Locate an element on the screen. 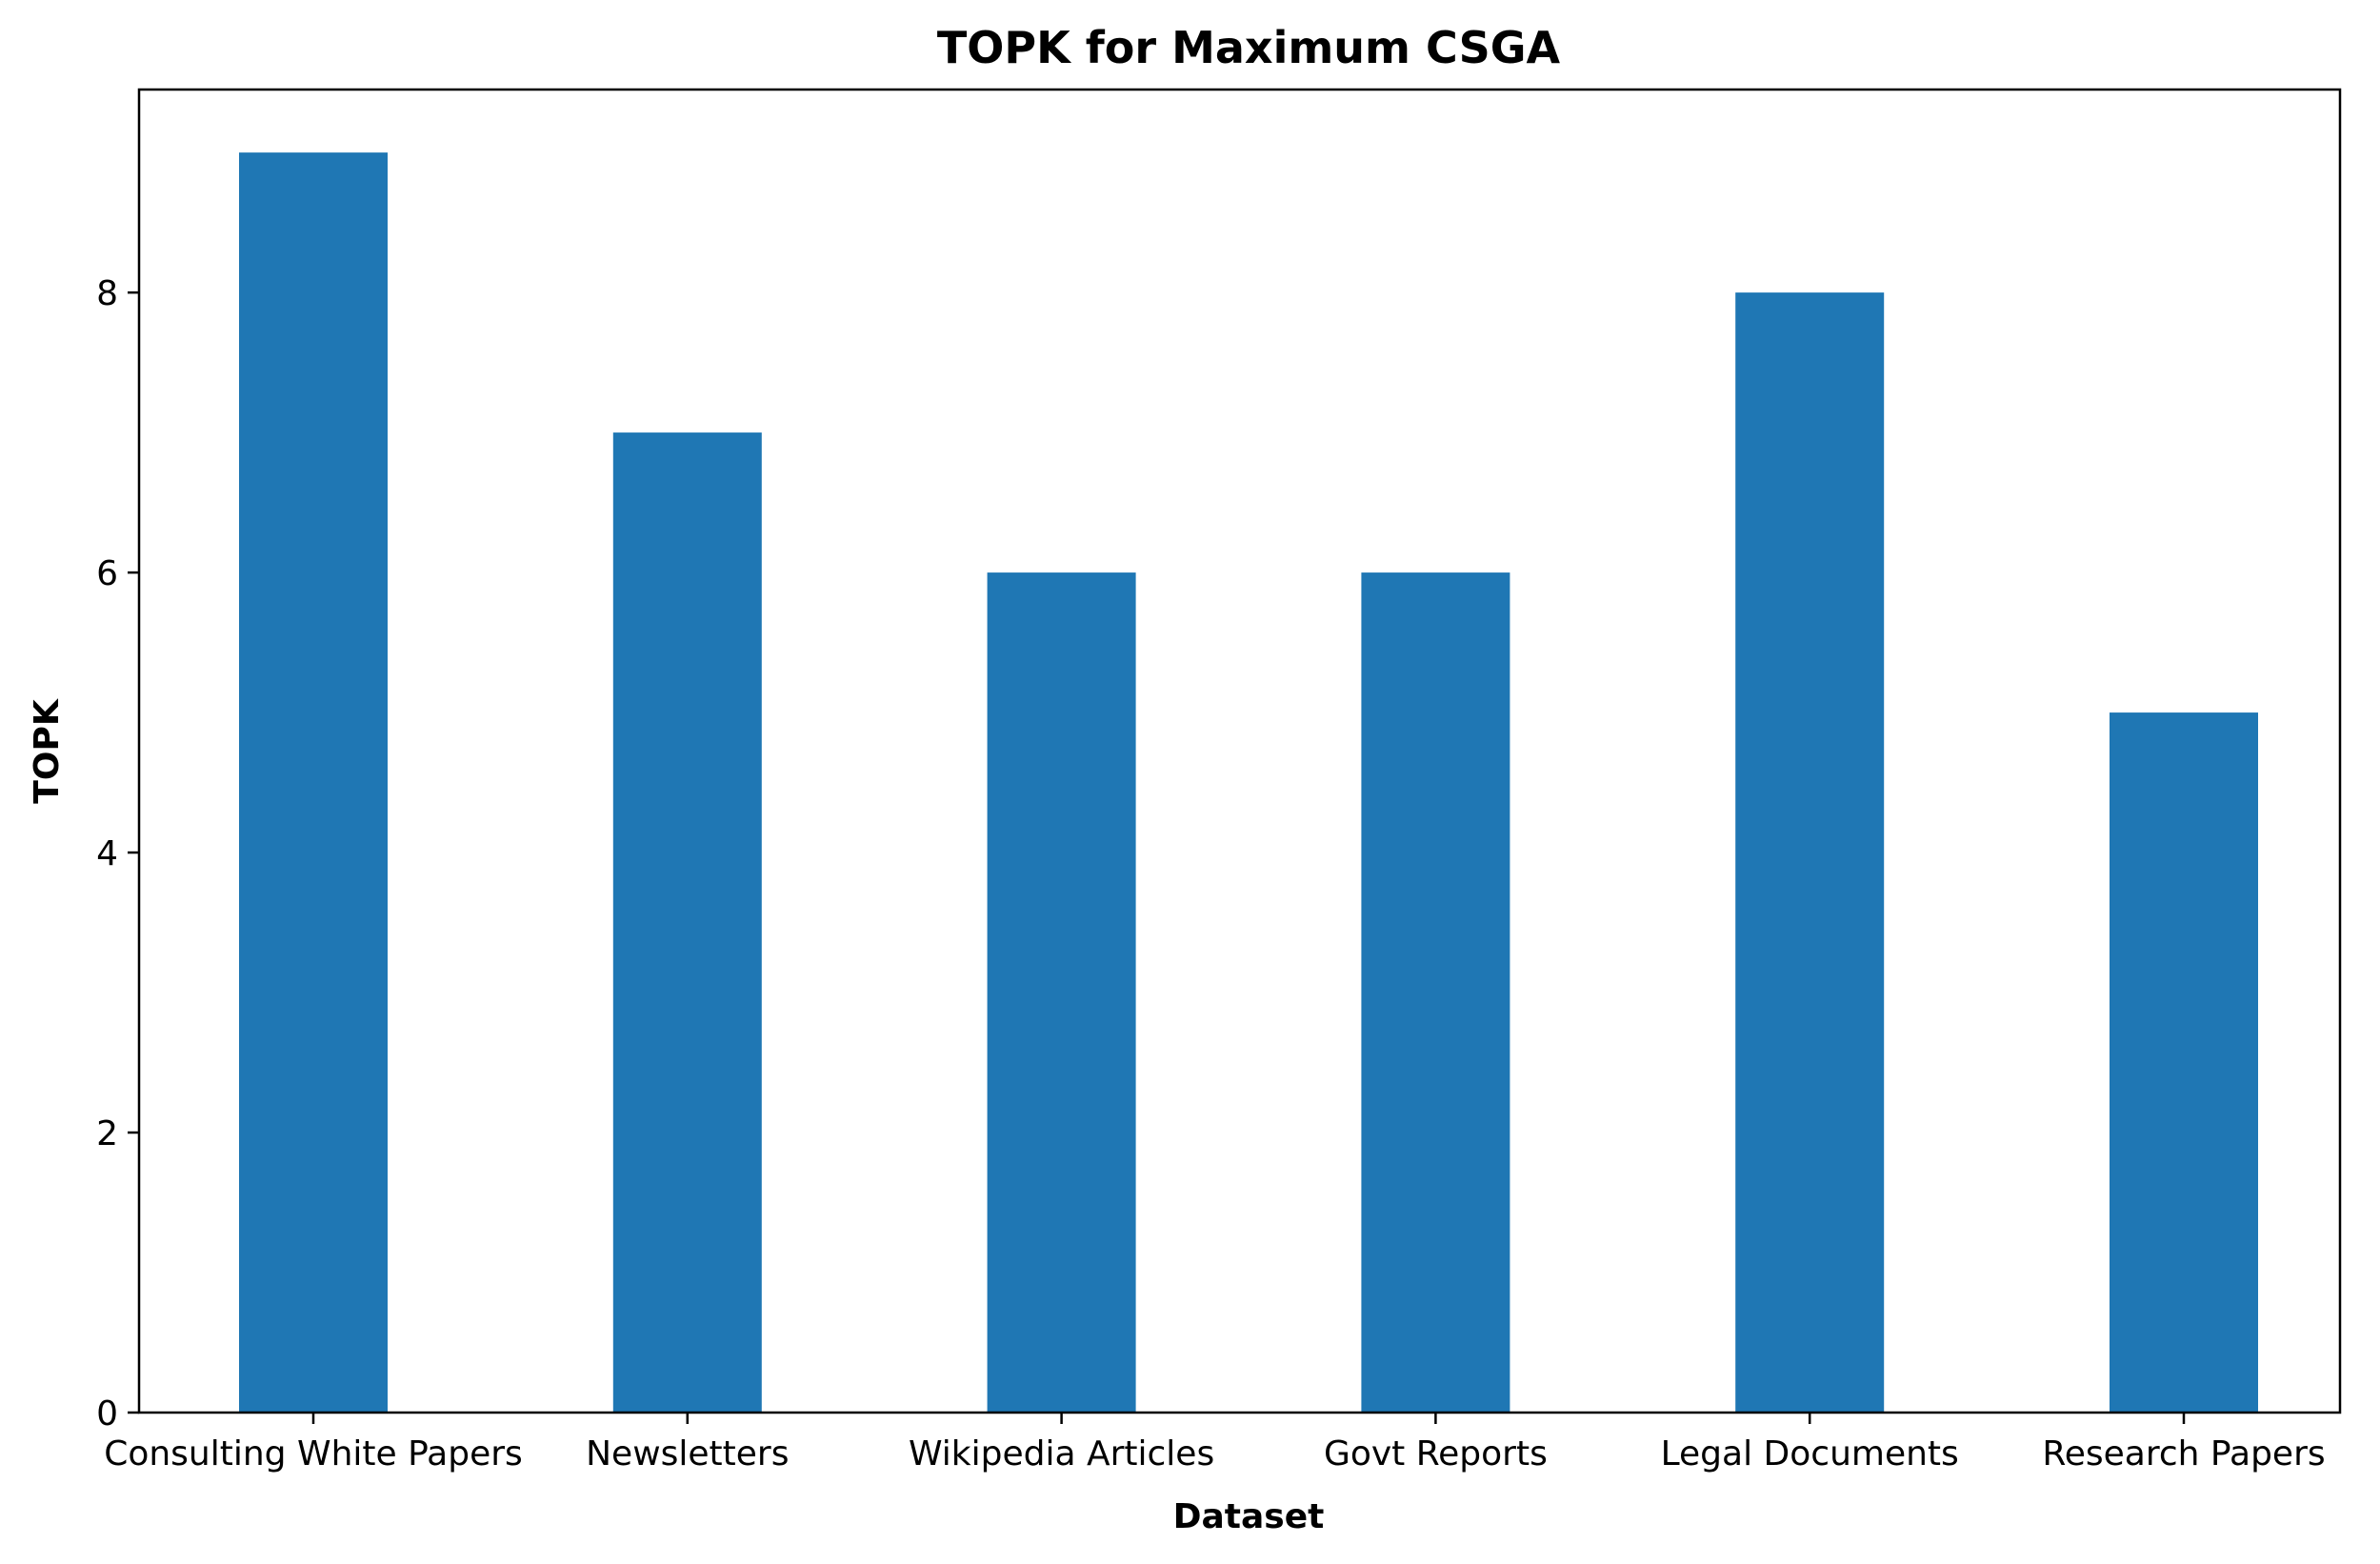  chart-title: TOPK for Maximum CSGA is located at coordinates (1249, 48).